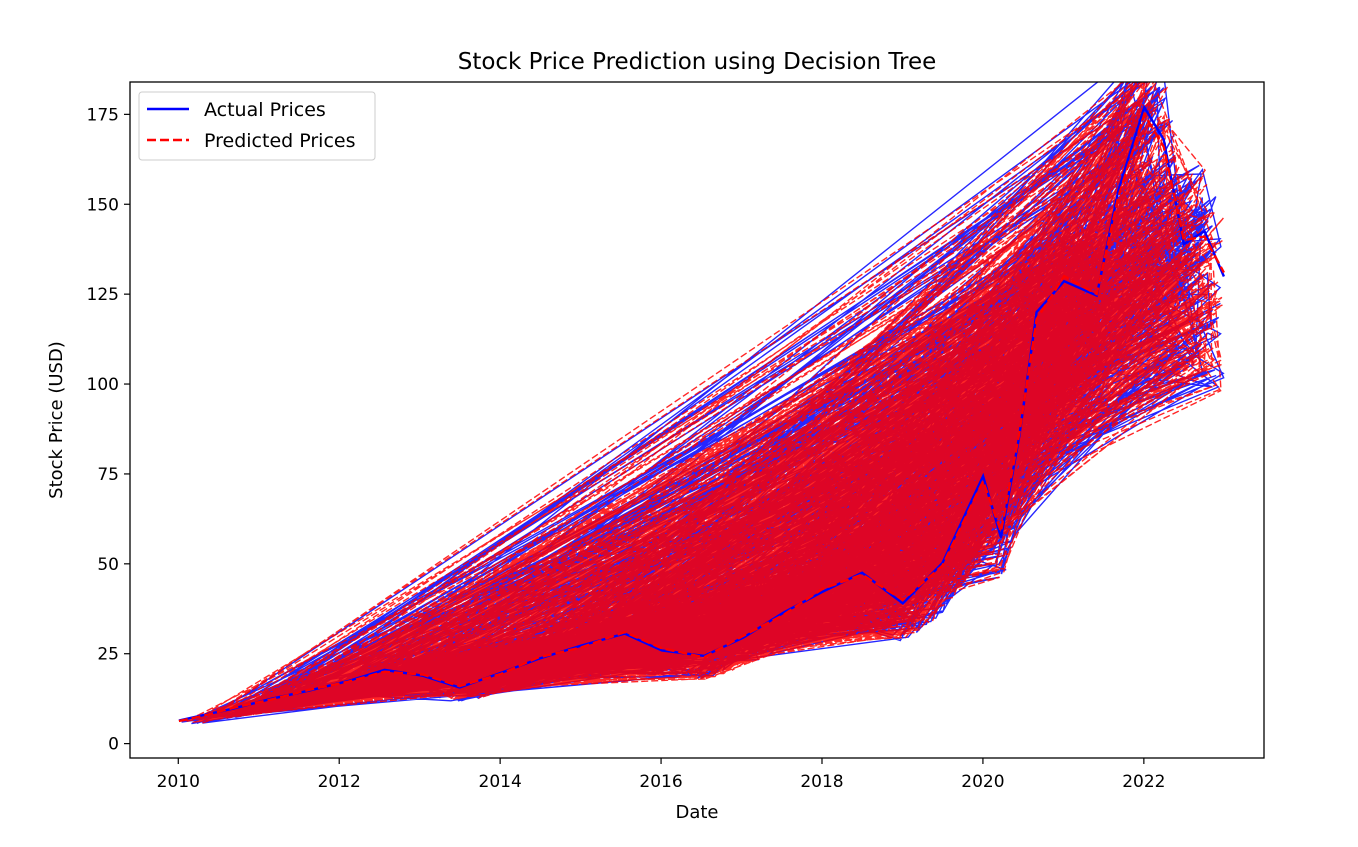  I want to click on y-tick-label: 75, so click(108, 475).